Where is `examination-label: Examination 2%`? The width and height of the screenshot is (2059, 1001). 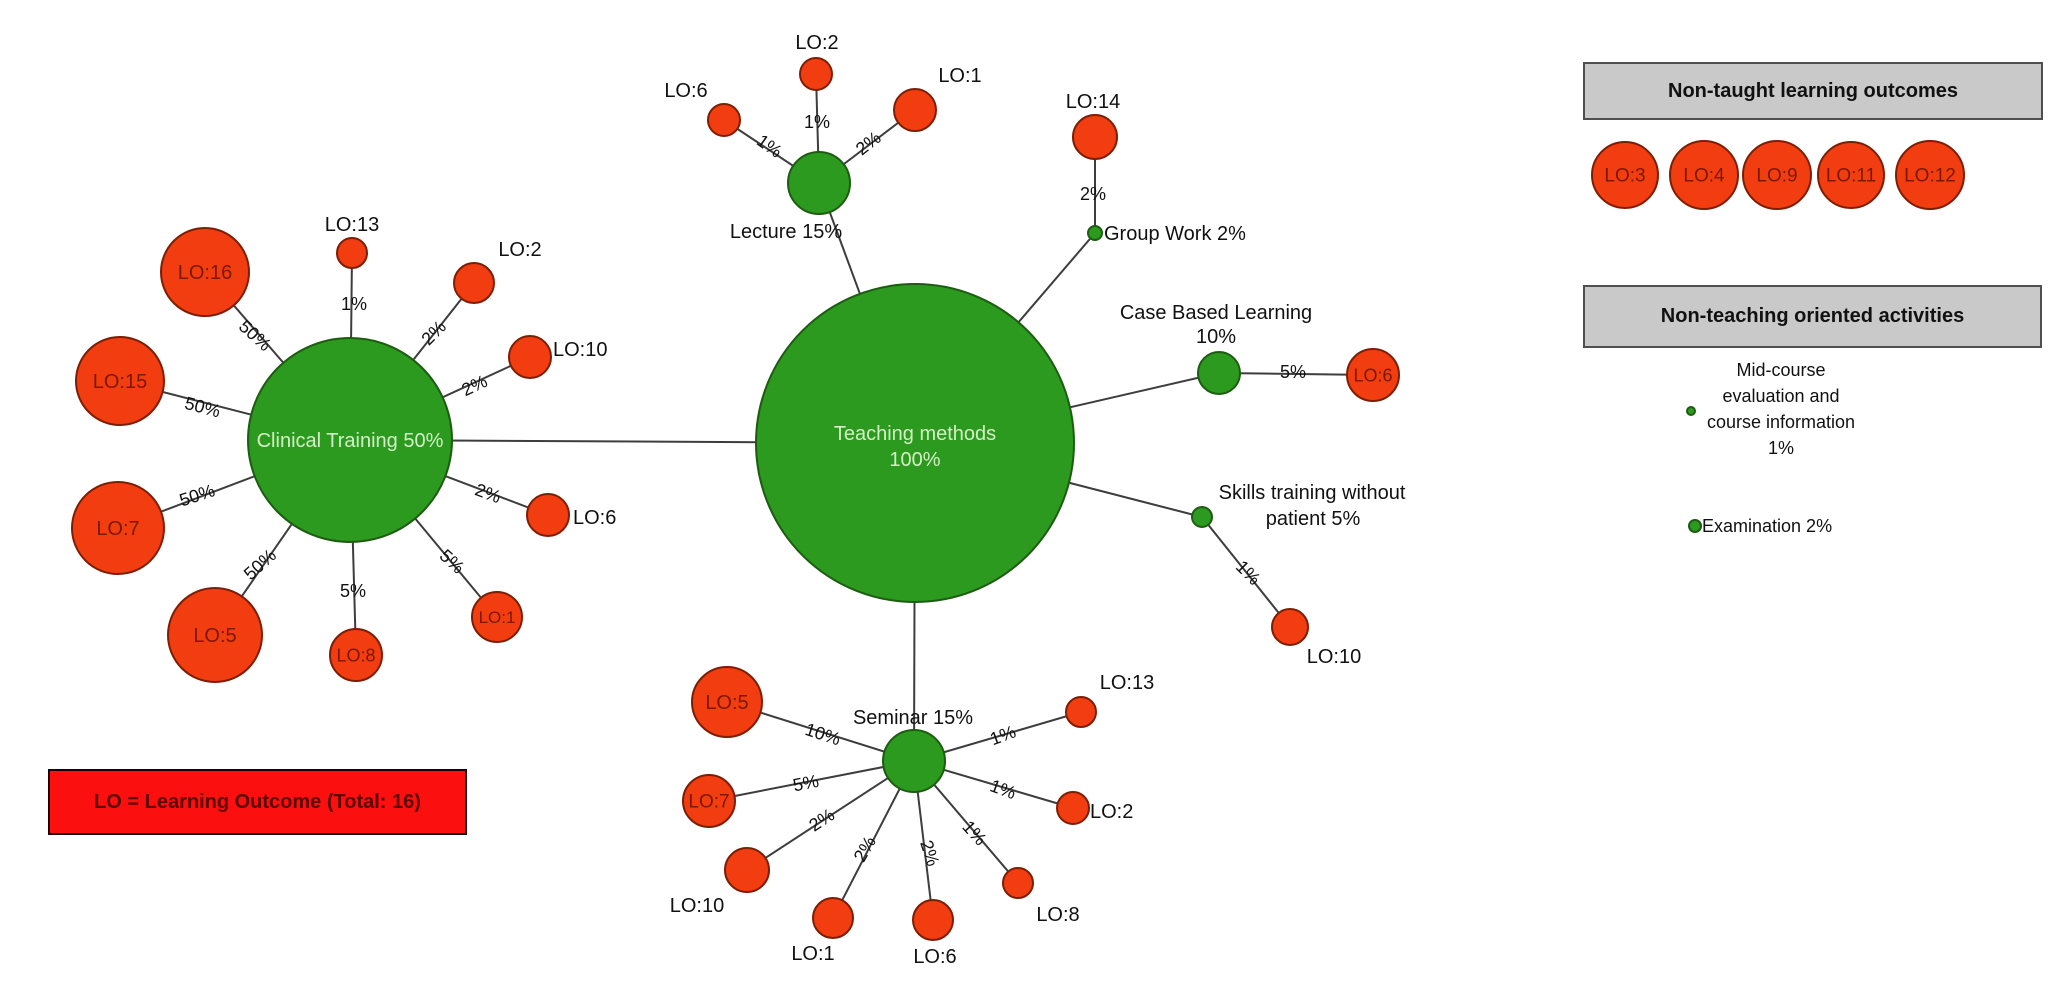
examination-label: Examination 2% is located at coordinates (1767, 526).